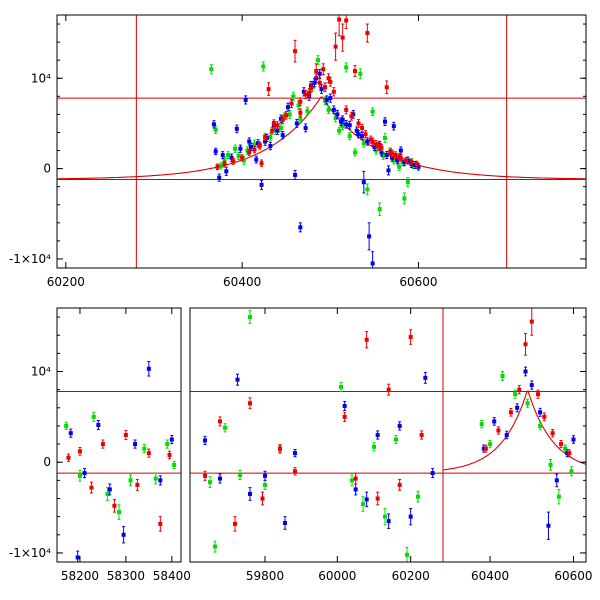  What do you see at coordinates (411, 576) in the screenshot?
I see `x-tick-label: 60200` at bounding box center [411, 576].